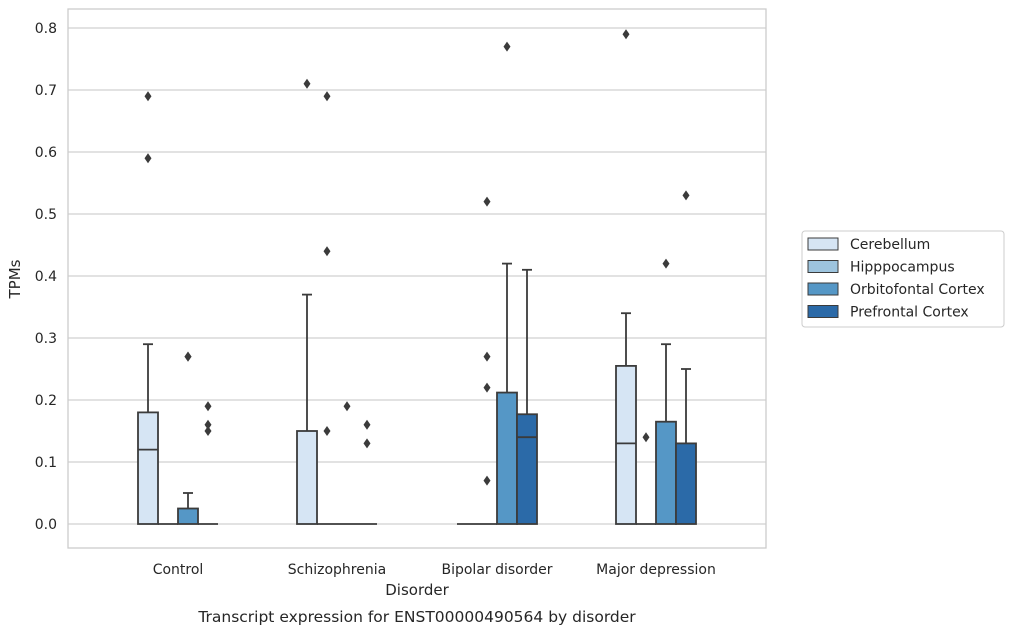 This screenshot has height=634, width=1014. Describe the element at coordinates (46, 153) in the screenshot. I see `y-tick-label: 0.6` at that location.